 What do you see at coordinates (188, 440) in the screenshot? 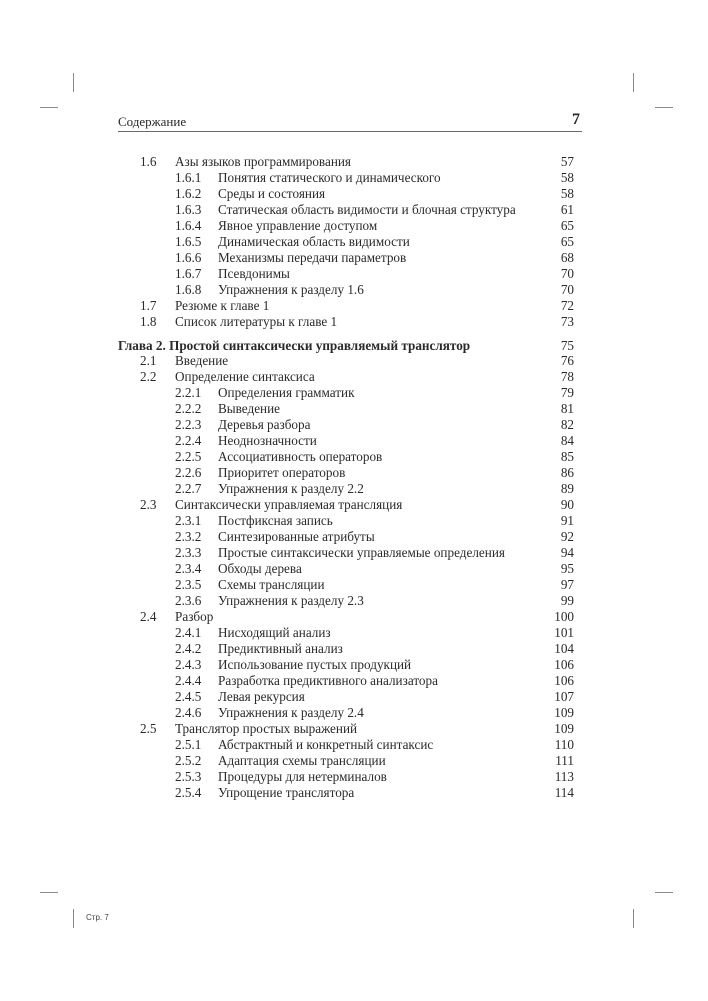
I see `toc-entry-number: 2.2.4` at bounding box center [188, 440].